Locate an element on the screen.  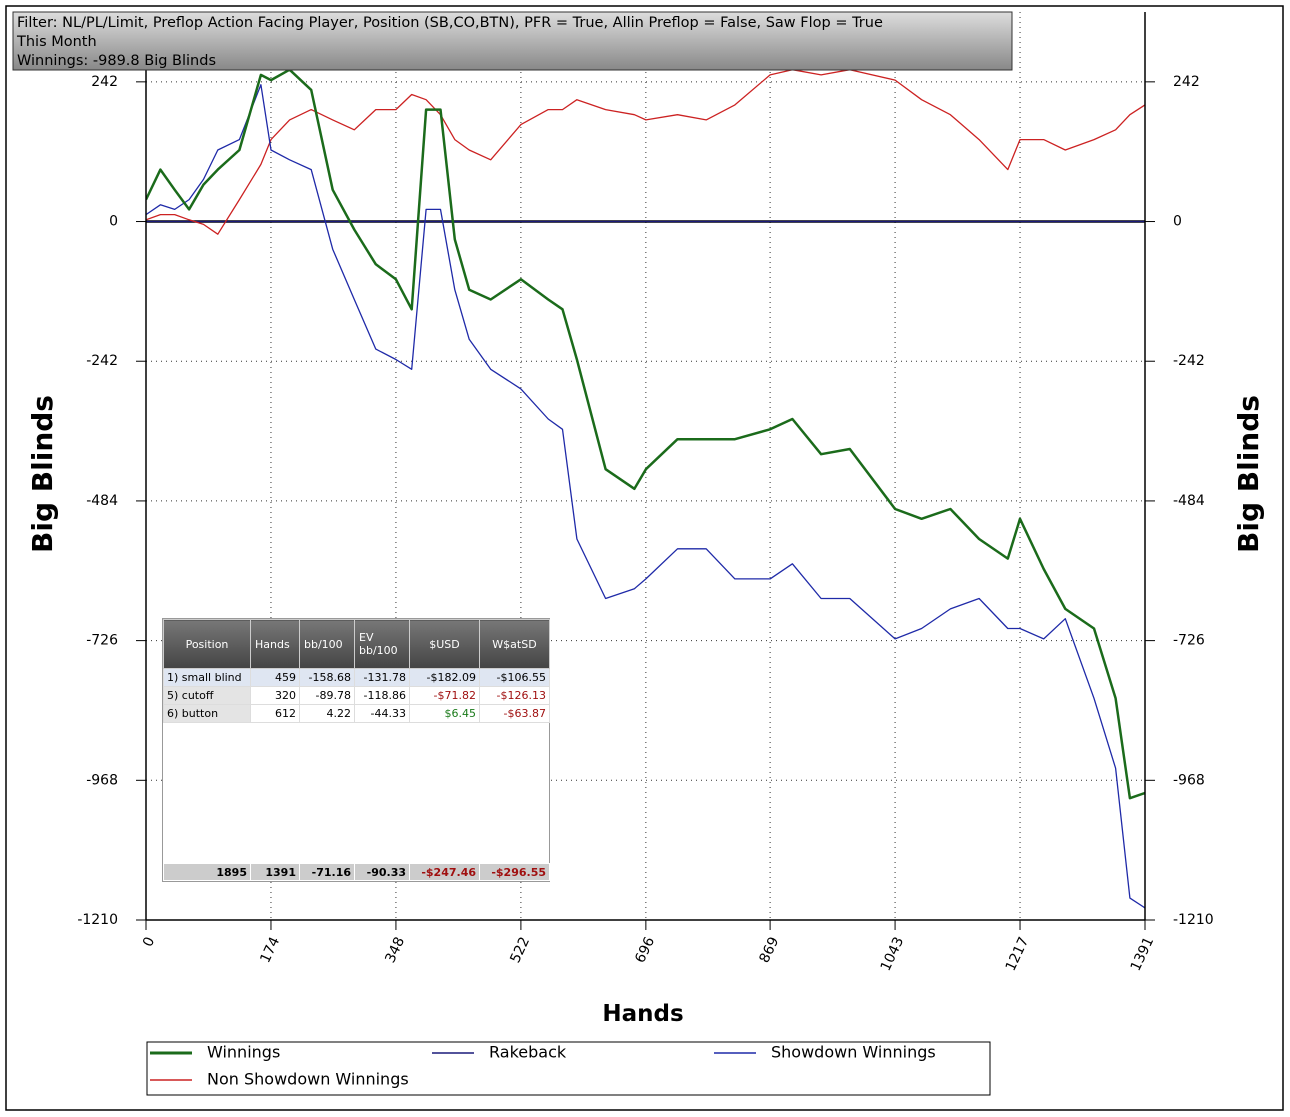
cell: -89.78 is located at coordinates (327, 695).